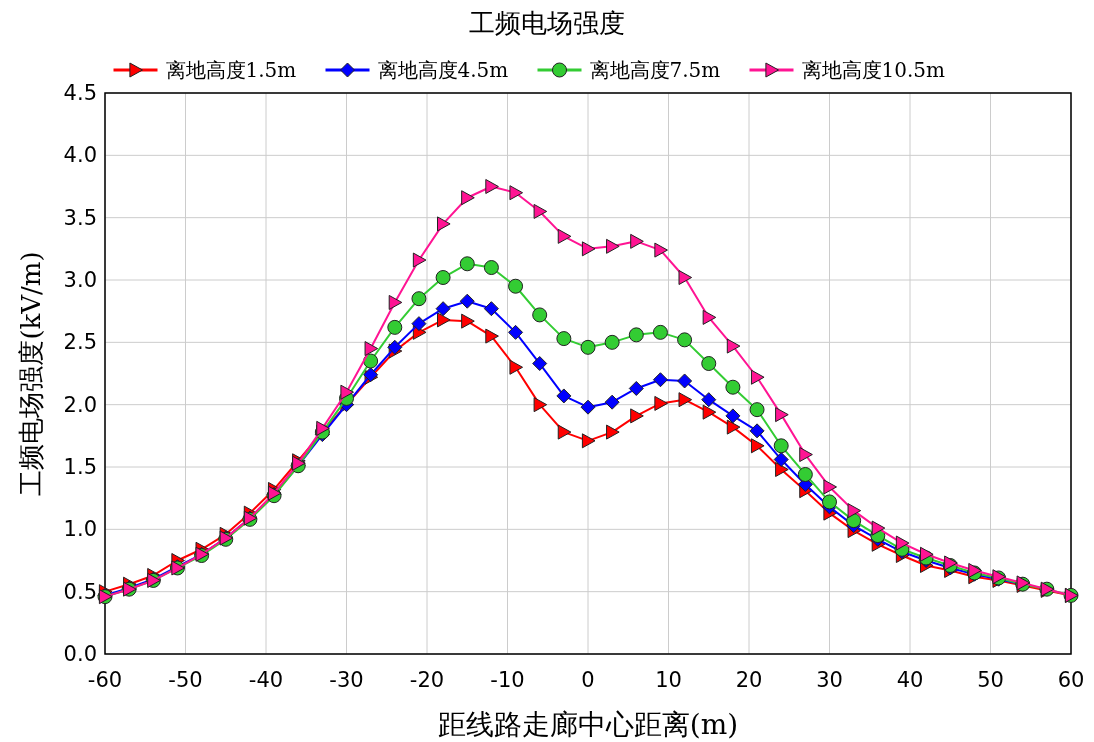 The image size is (1094, 742). I want to click on y-tick-label: 2.0, so click(80, 404).